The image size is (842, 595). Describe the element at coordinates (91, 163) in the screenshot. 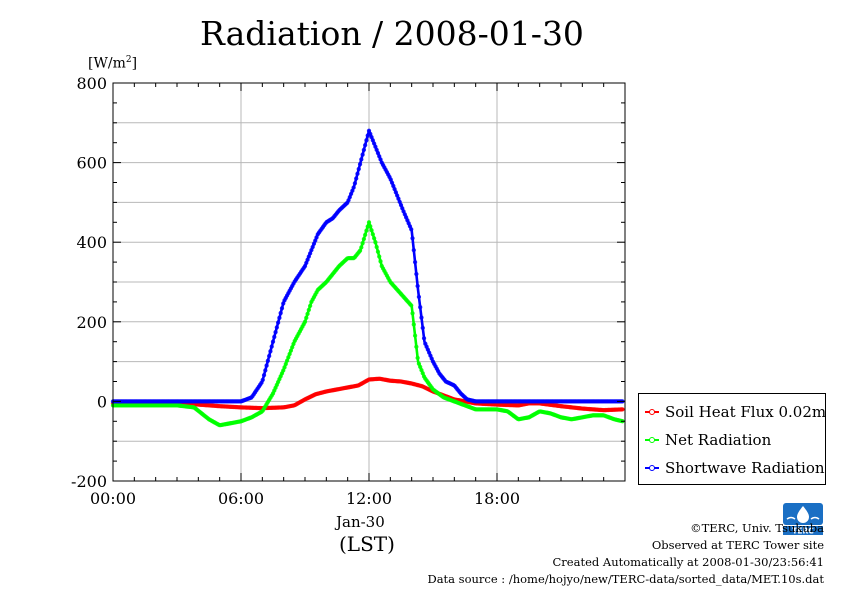

I see `y-tick-label: 600` at that location.